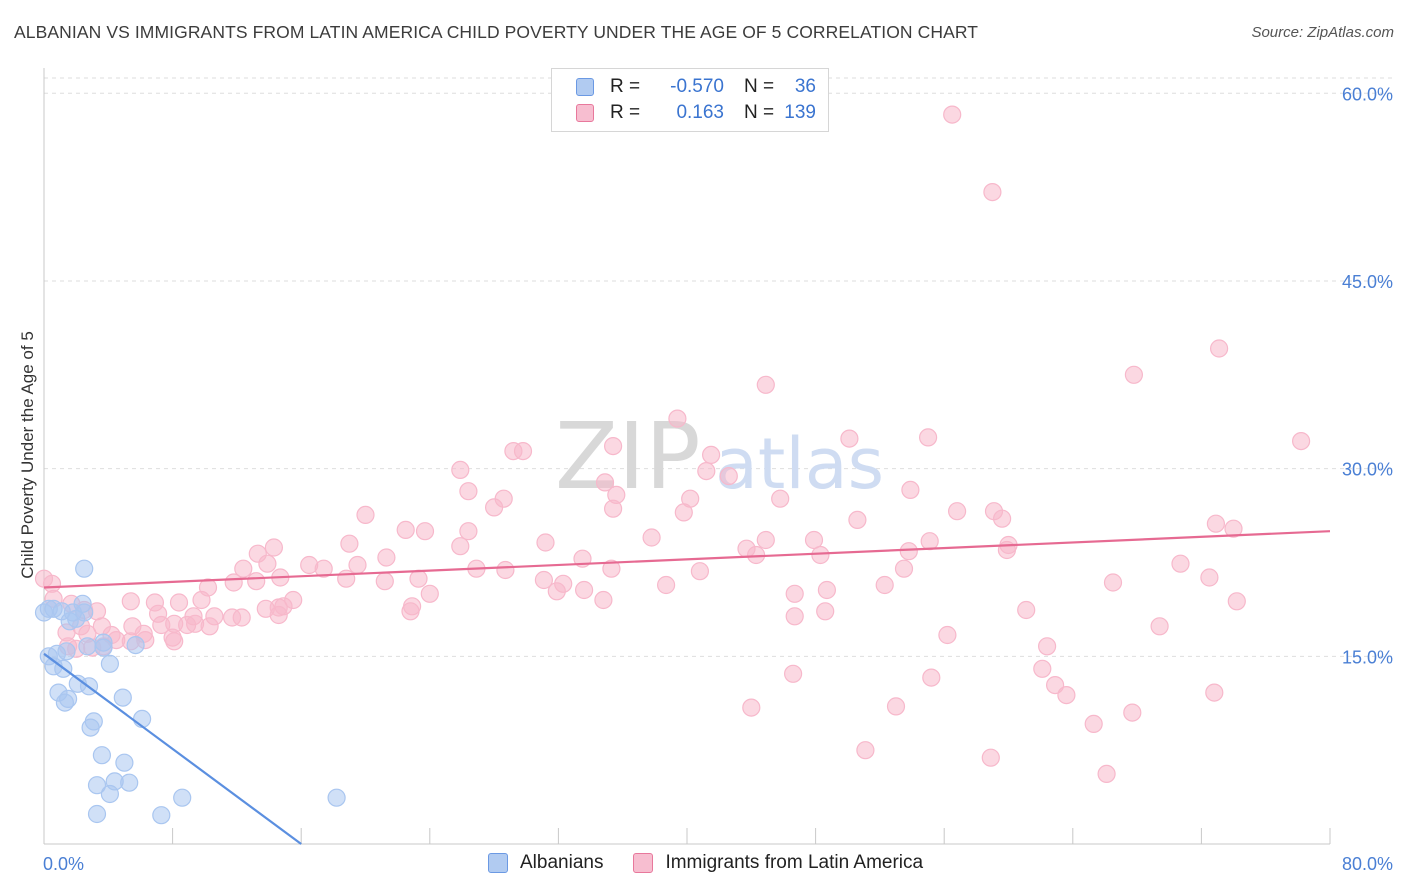 This screenshot has width=1406, height=892. I want to click on series-legend: Albanians Immigrants from Latin America, so click(720, 863).